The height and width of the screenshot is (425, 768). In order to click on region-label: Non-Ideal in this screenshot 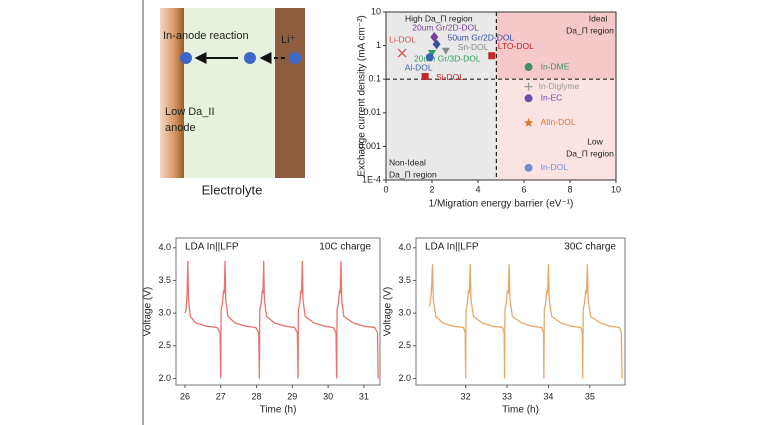, I will do `click(407, 162)`.